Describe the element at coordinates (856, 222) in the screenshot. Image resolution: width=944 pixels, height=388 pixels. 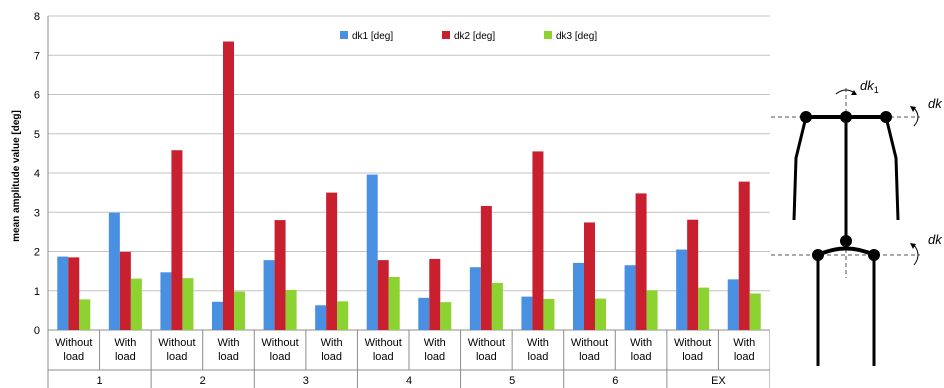
I see `kinematic-diagram: dk1 dk dk` at that location.